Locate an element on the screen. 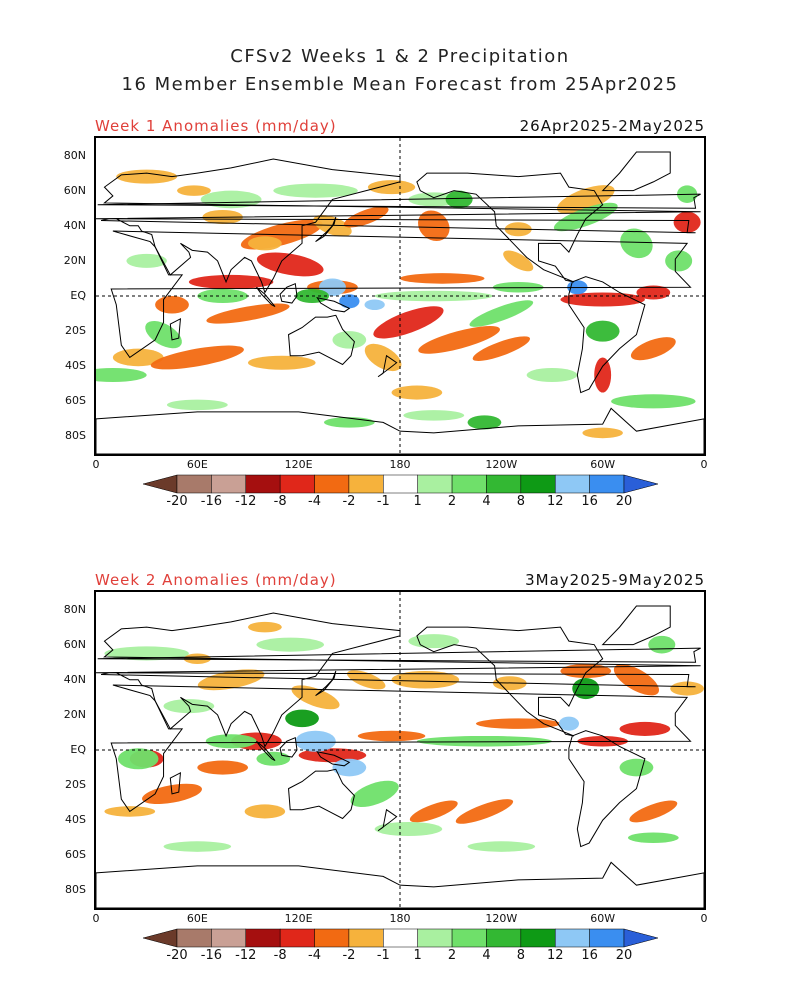 This screenshot has height=1000, width=800. week2-lat-tick-label: 20S is located at coordinates (75, 785).